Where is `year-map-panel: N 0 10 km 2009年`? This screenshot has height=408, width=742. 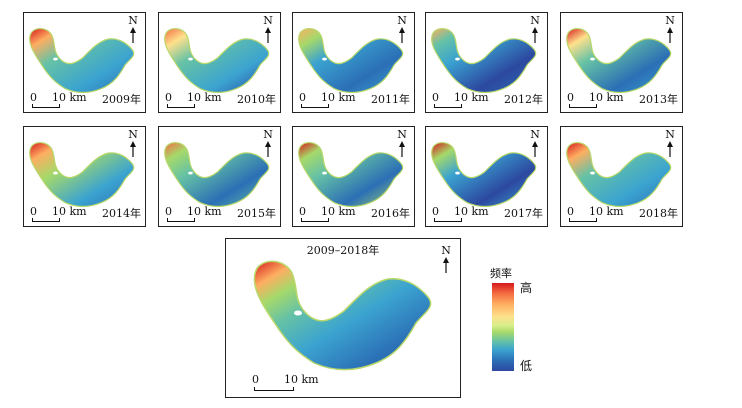 year-map-panel: N 0 10 km 2009年 is located at coordinates (84, 62).